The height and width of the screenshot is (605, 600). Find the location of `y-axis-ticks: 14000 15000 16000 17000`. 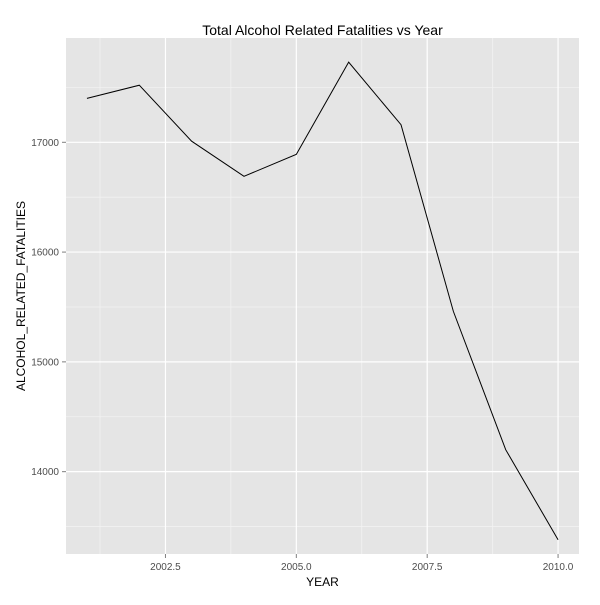

y-axis-ticks: 14000 15000 16000 17000 is located at coordinates (48, 308).